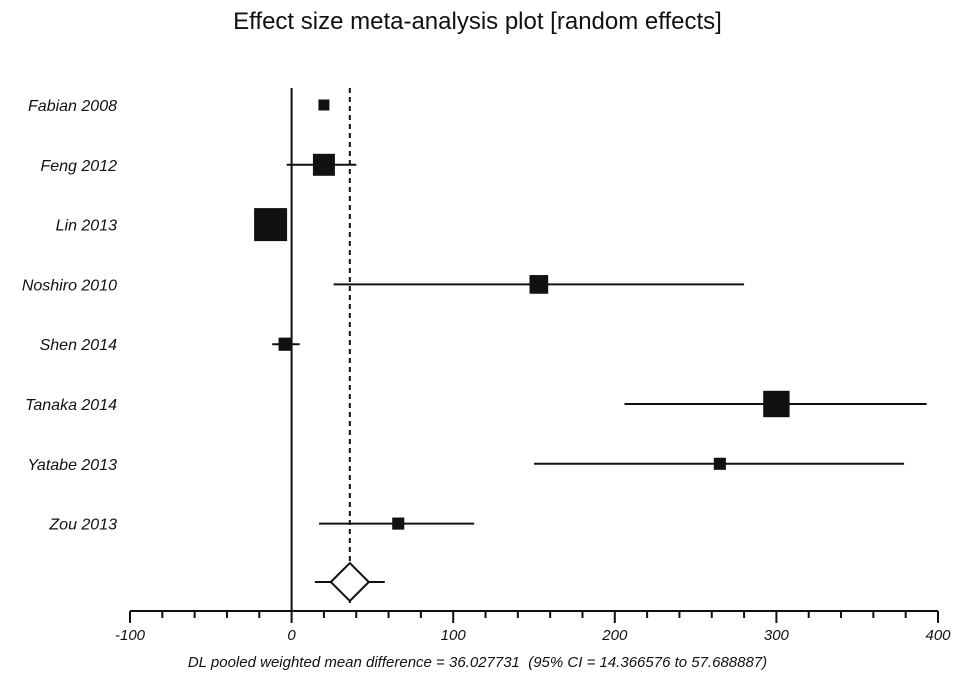 This screenshot has height=678, width=955. What do you see at coordinates (398, 523) in the screenshot?
I see `effect-marker-zou-2013` at bounding box center [398, 523].